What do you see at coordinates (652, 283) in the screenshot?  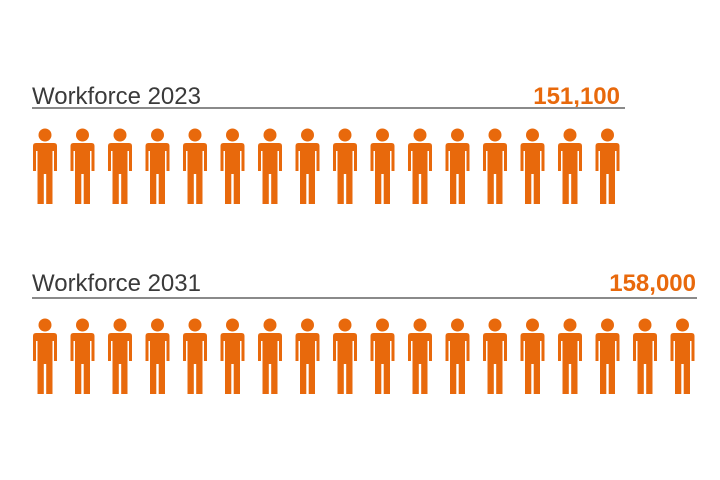 I see `row-value-2031: 158,000` at bounding box center [652, 283].